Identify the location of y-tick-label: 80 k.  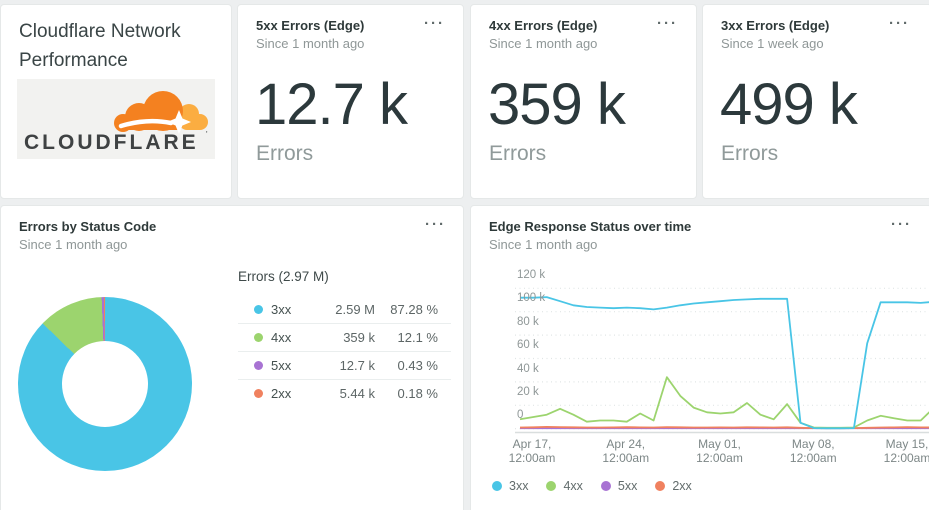
(528, 321).